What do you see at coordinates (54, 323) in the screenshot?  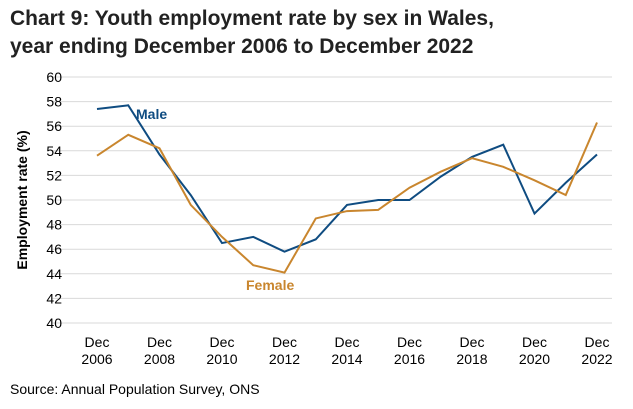 I see `y-tick-label: 40` at bounding box center [54, 323].